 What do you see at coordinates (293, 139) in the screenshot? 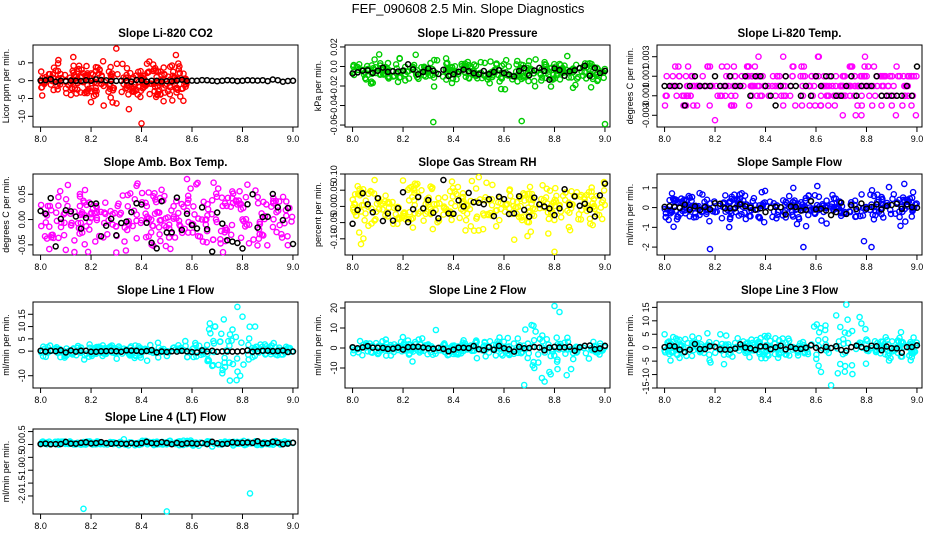
I see `x-tick-label: 9.0` at bounding box center [293, 139].